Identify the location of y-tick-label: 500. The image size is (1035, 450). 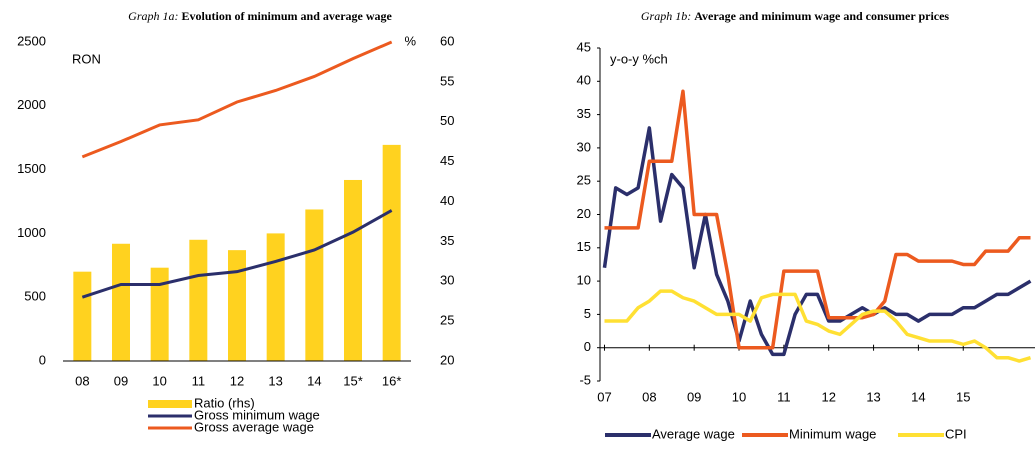
(35, 296).